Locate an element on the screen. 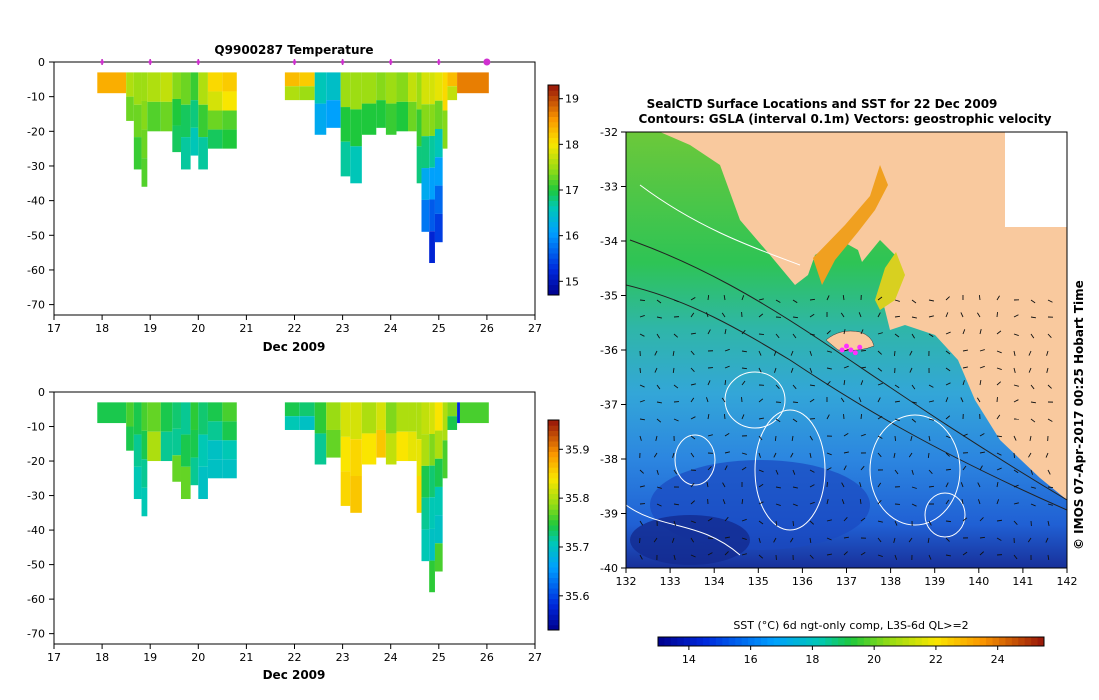 The image size is (1099, 700). y-tick-label: -40 is located at coordinates (36, 530).